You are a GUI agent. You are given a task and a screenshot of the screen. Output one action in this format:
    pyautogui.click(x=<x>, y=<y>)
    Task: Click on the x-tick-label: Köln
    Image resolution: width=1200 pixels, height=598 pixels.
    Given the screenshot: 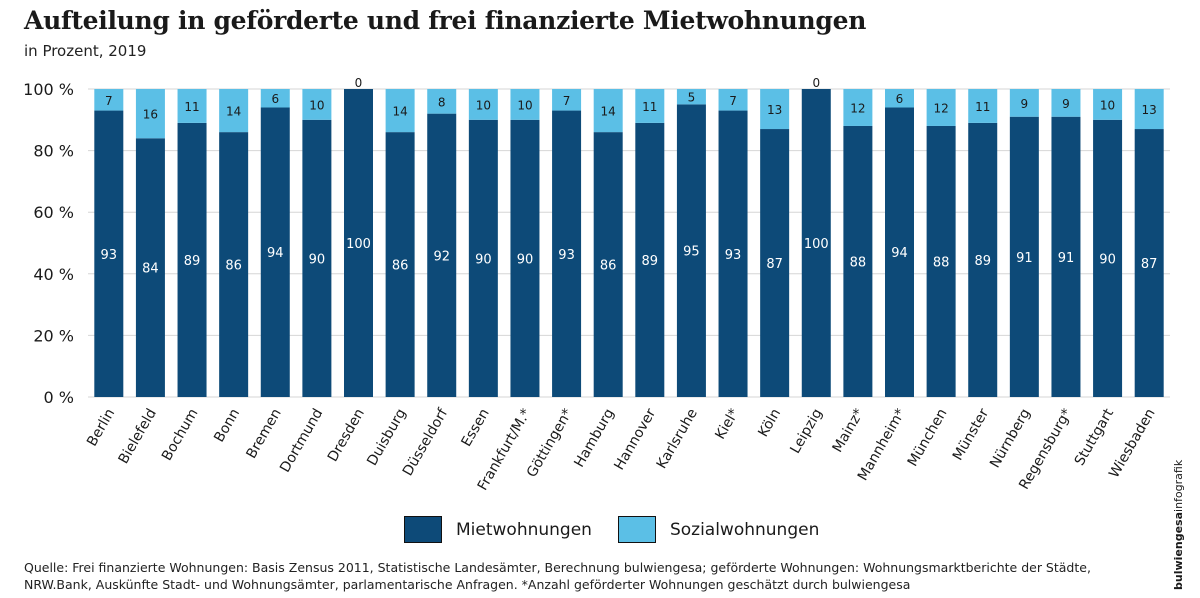 What is the action you would take?
    pyautogui.click(x=769, y=423)
    